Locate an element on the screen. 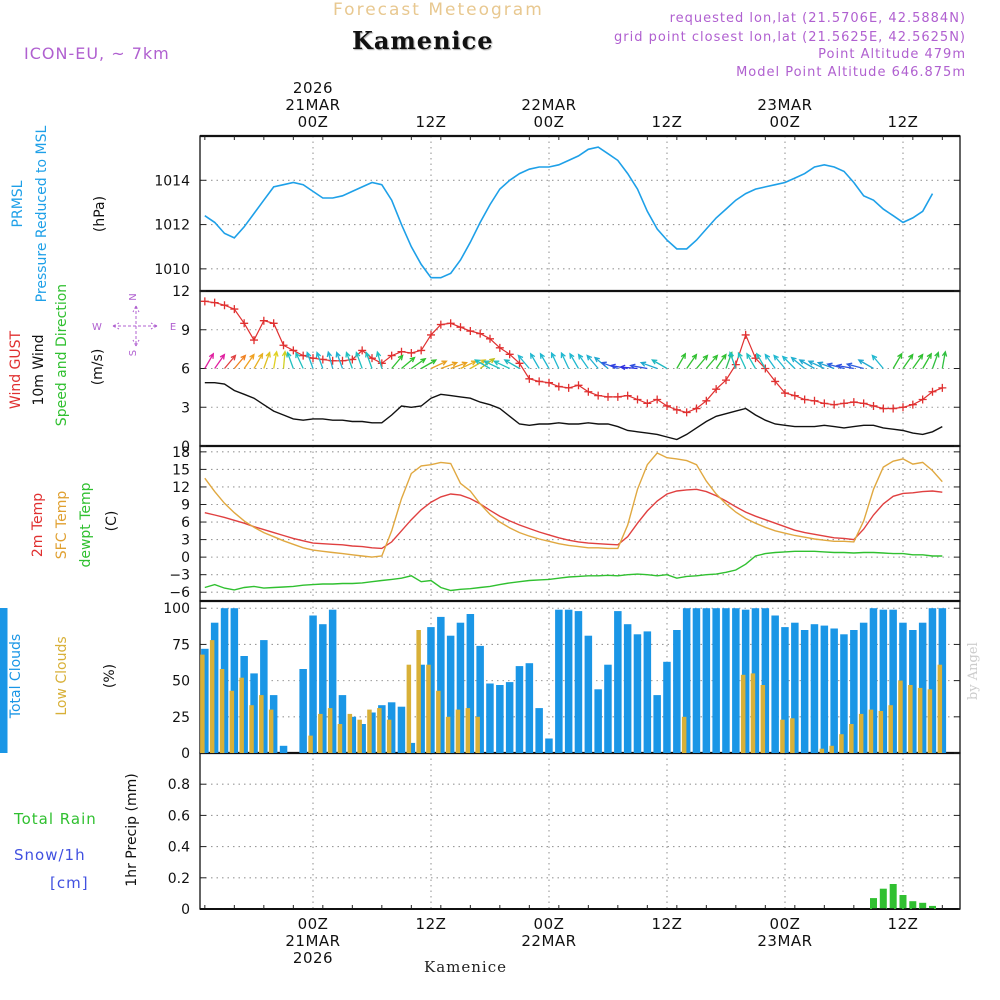 This screenshot has height=1000, width=1000. ytick-label: 9 is located at coordinates (185, 331).